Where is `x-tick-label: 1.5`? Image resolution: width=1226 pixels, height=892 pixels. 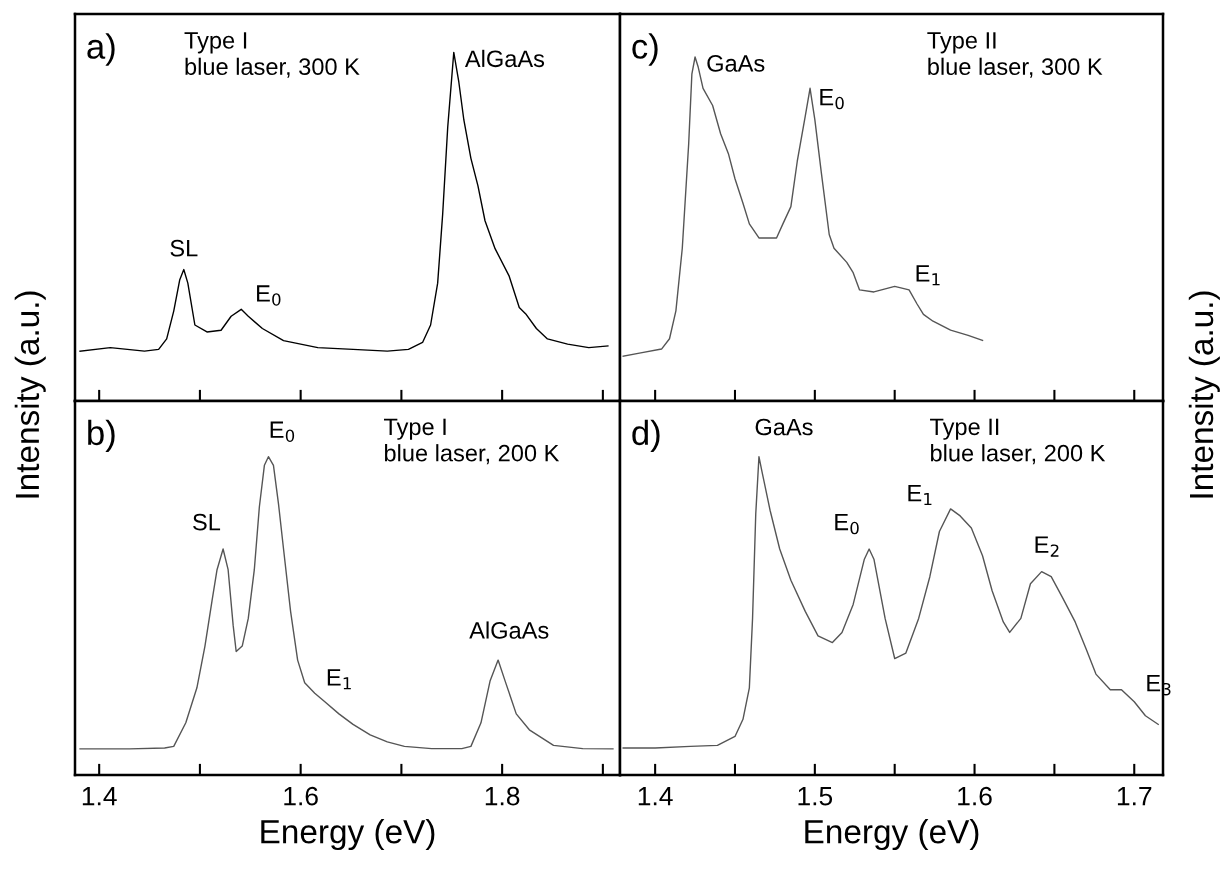 x-tick-label: 1.5 is located at coordinates (815, 796).